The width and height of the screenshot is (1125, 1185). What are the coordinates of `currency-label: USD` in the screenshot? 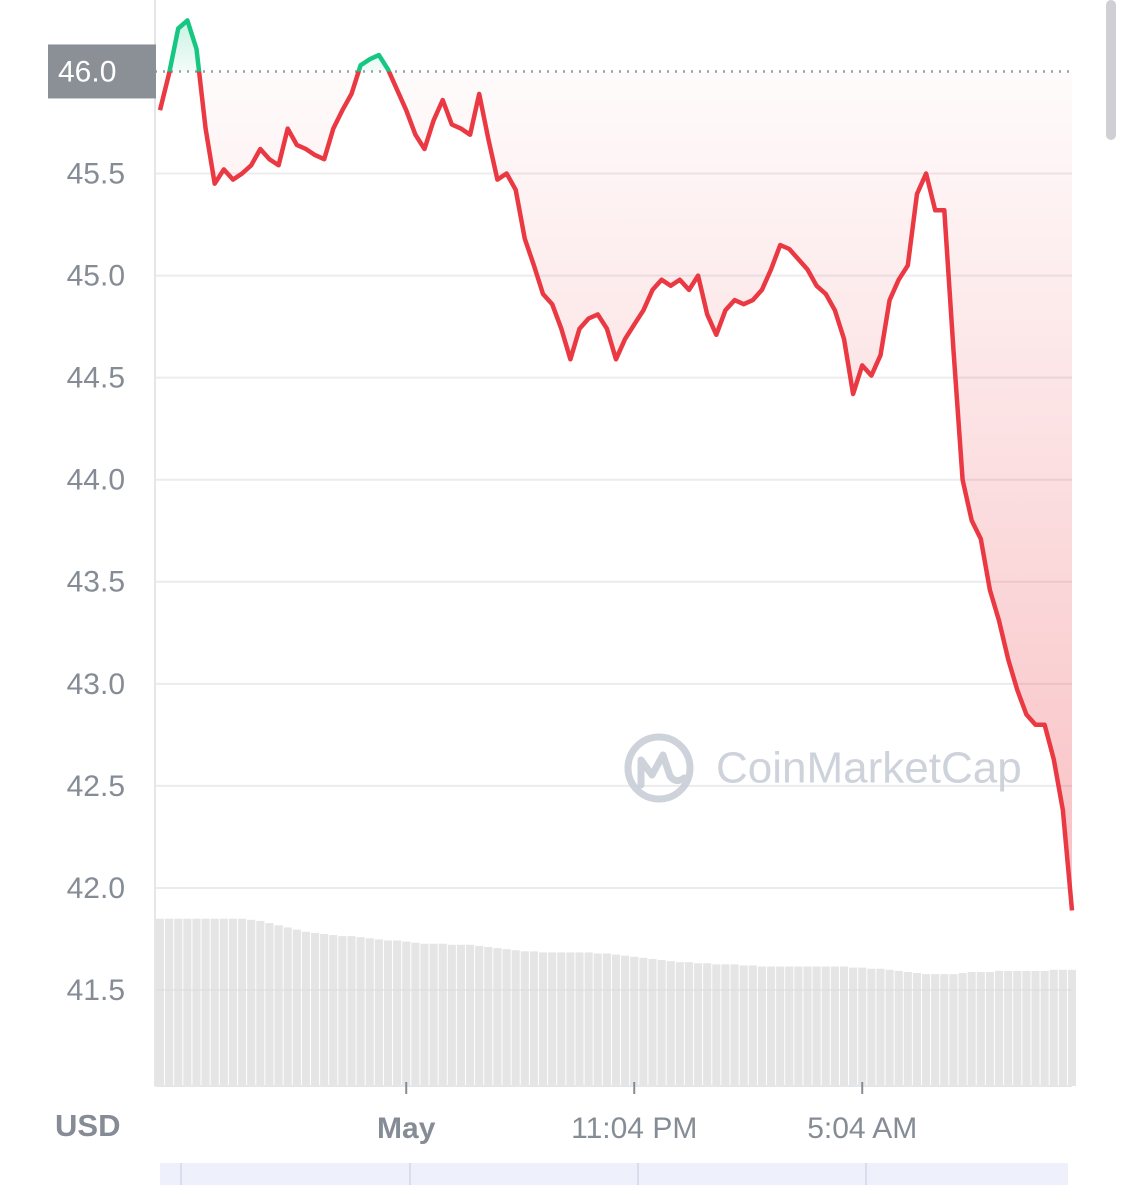 It's located at (87, 1125).